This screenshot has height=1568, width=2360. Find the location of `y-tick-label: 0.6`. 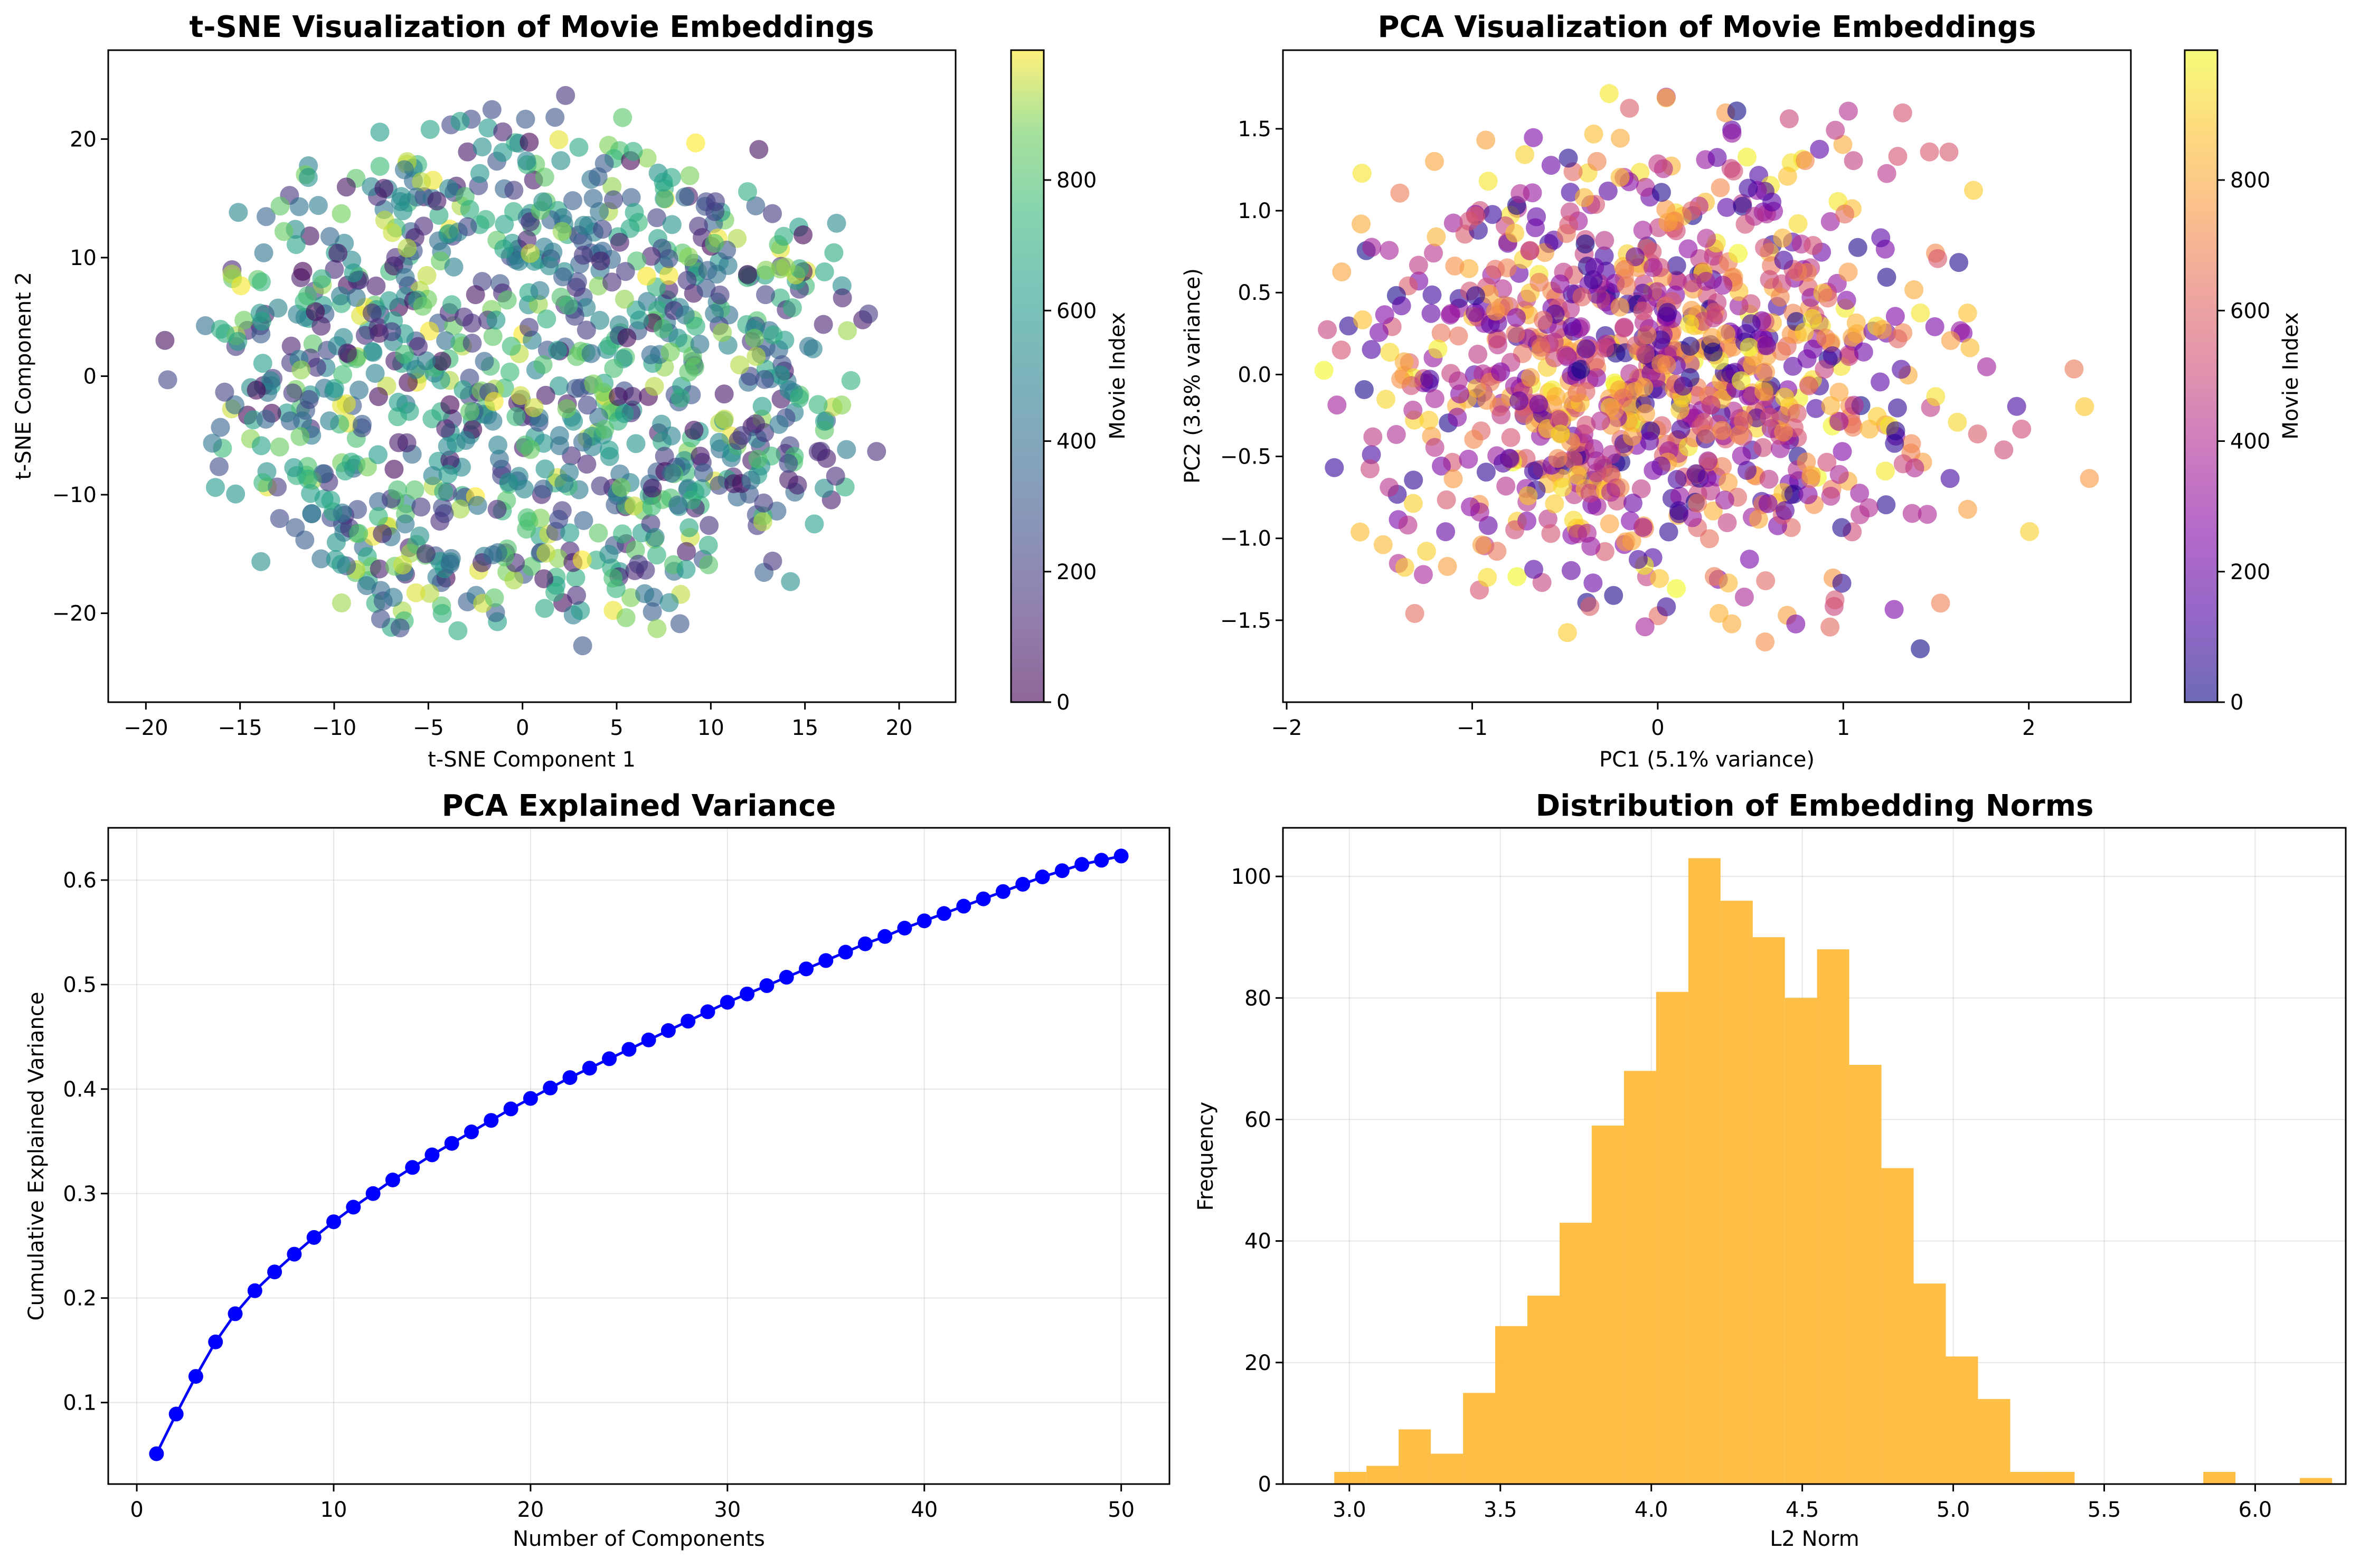

y-tick-label: 0.6 is located at coordinates (80, 880).